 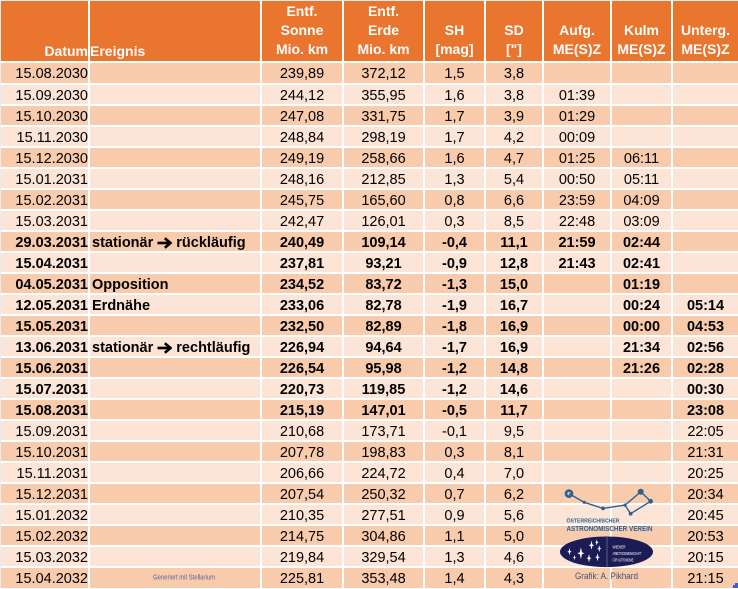 I want to click on svg-text: ÖSTERREICHISCHER, so click(x=594, y=521).